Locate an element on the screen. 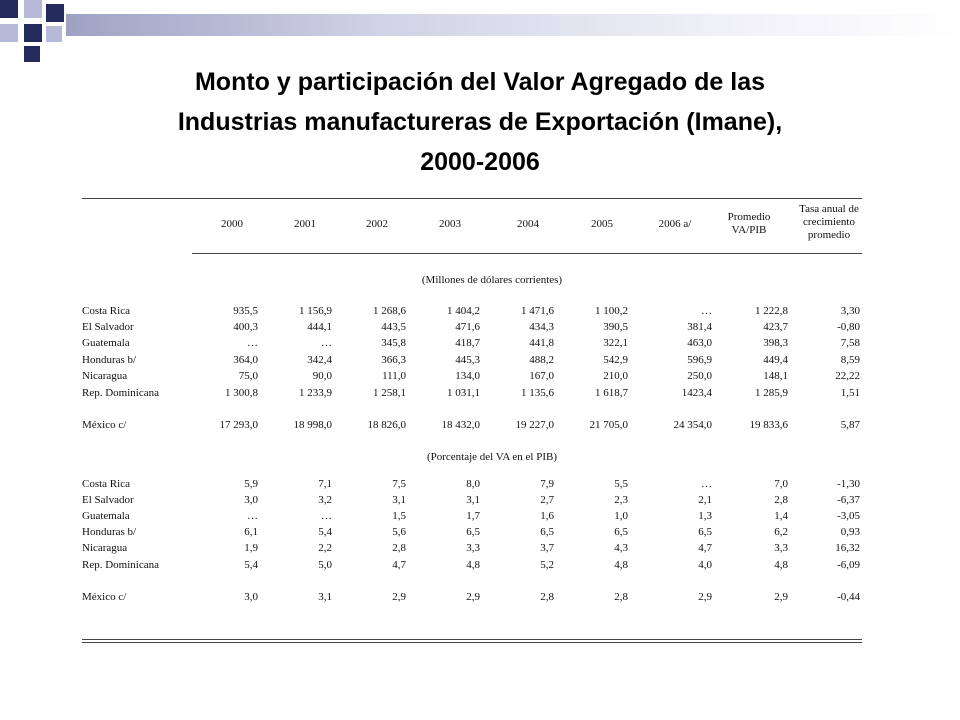 Image resolution: width=960 pixels, height=720 pixels. table-cell: 5,2 is located at coordinates (547, 565).